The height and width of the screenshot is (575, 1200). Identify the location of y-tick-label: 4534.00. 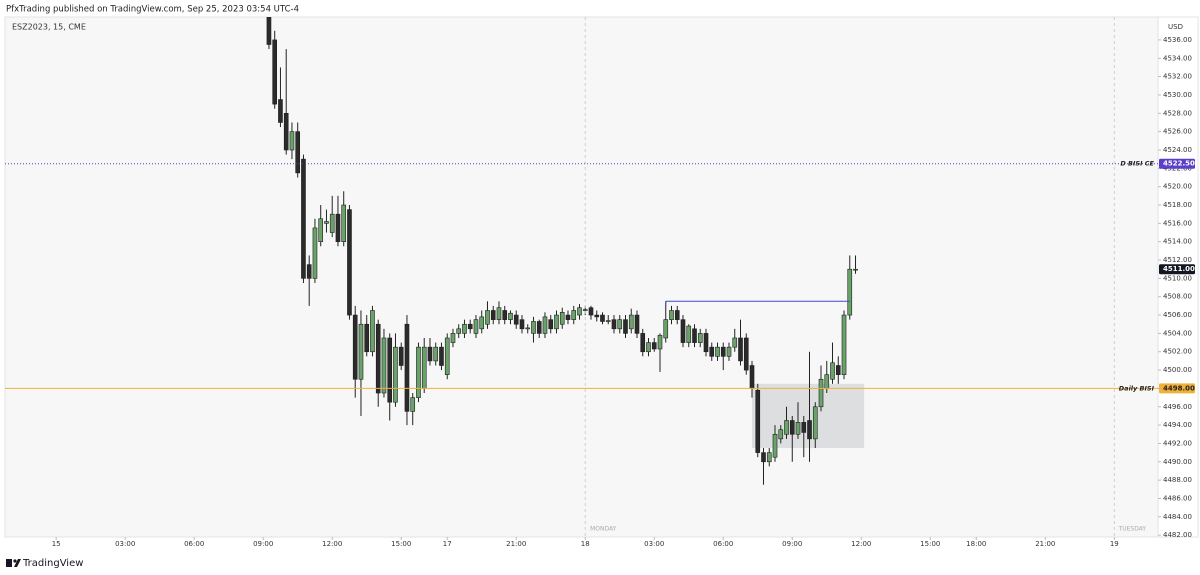
(1177, 58).